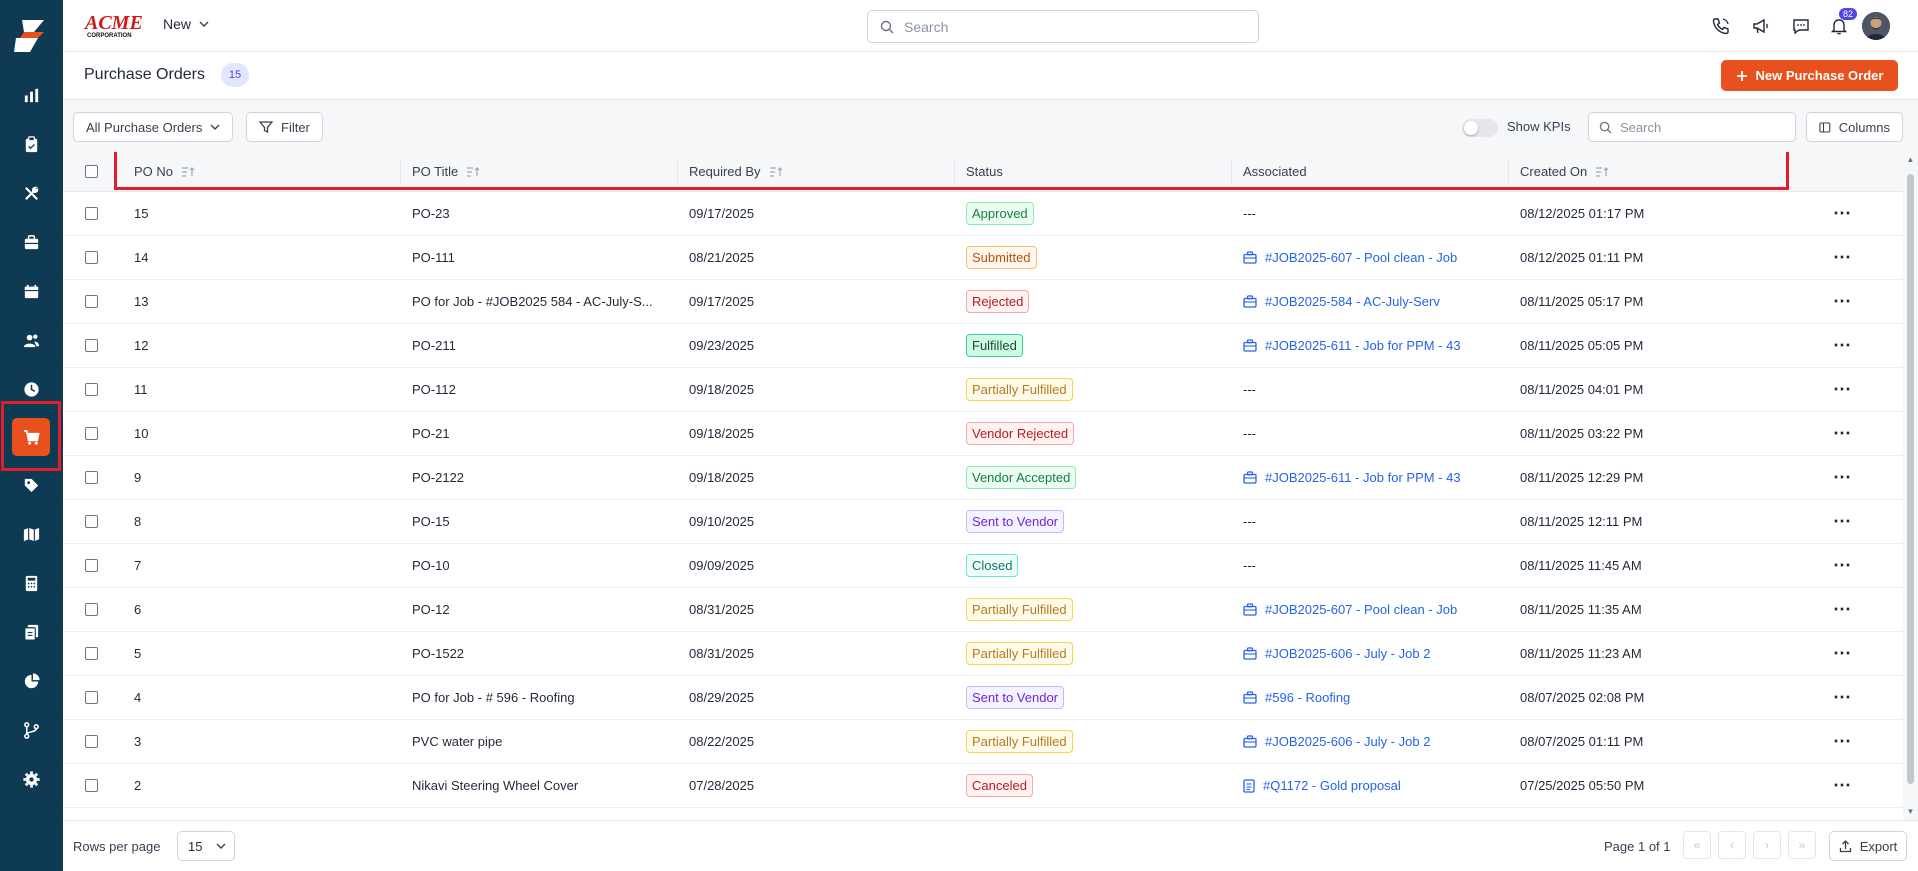 Image resolution: width=1918 pixels, height=871 pixels. I want to click on sidebar-item-settings, so click(31, 779).